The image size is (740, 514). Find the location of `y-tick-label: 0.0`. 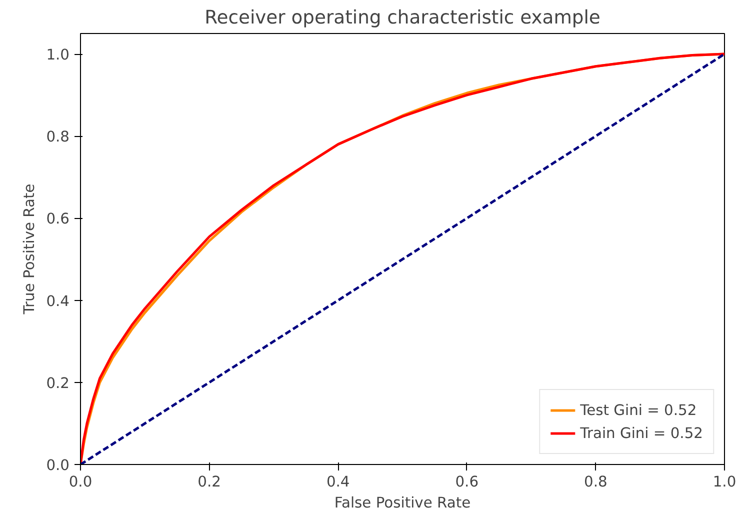

y-tick-label: 0.0 is located at coordinates (58, 465).